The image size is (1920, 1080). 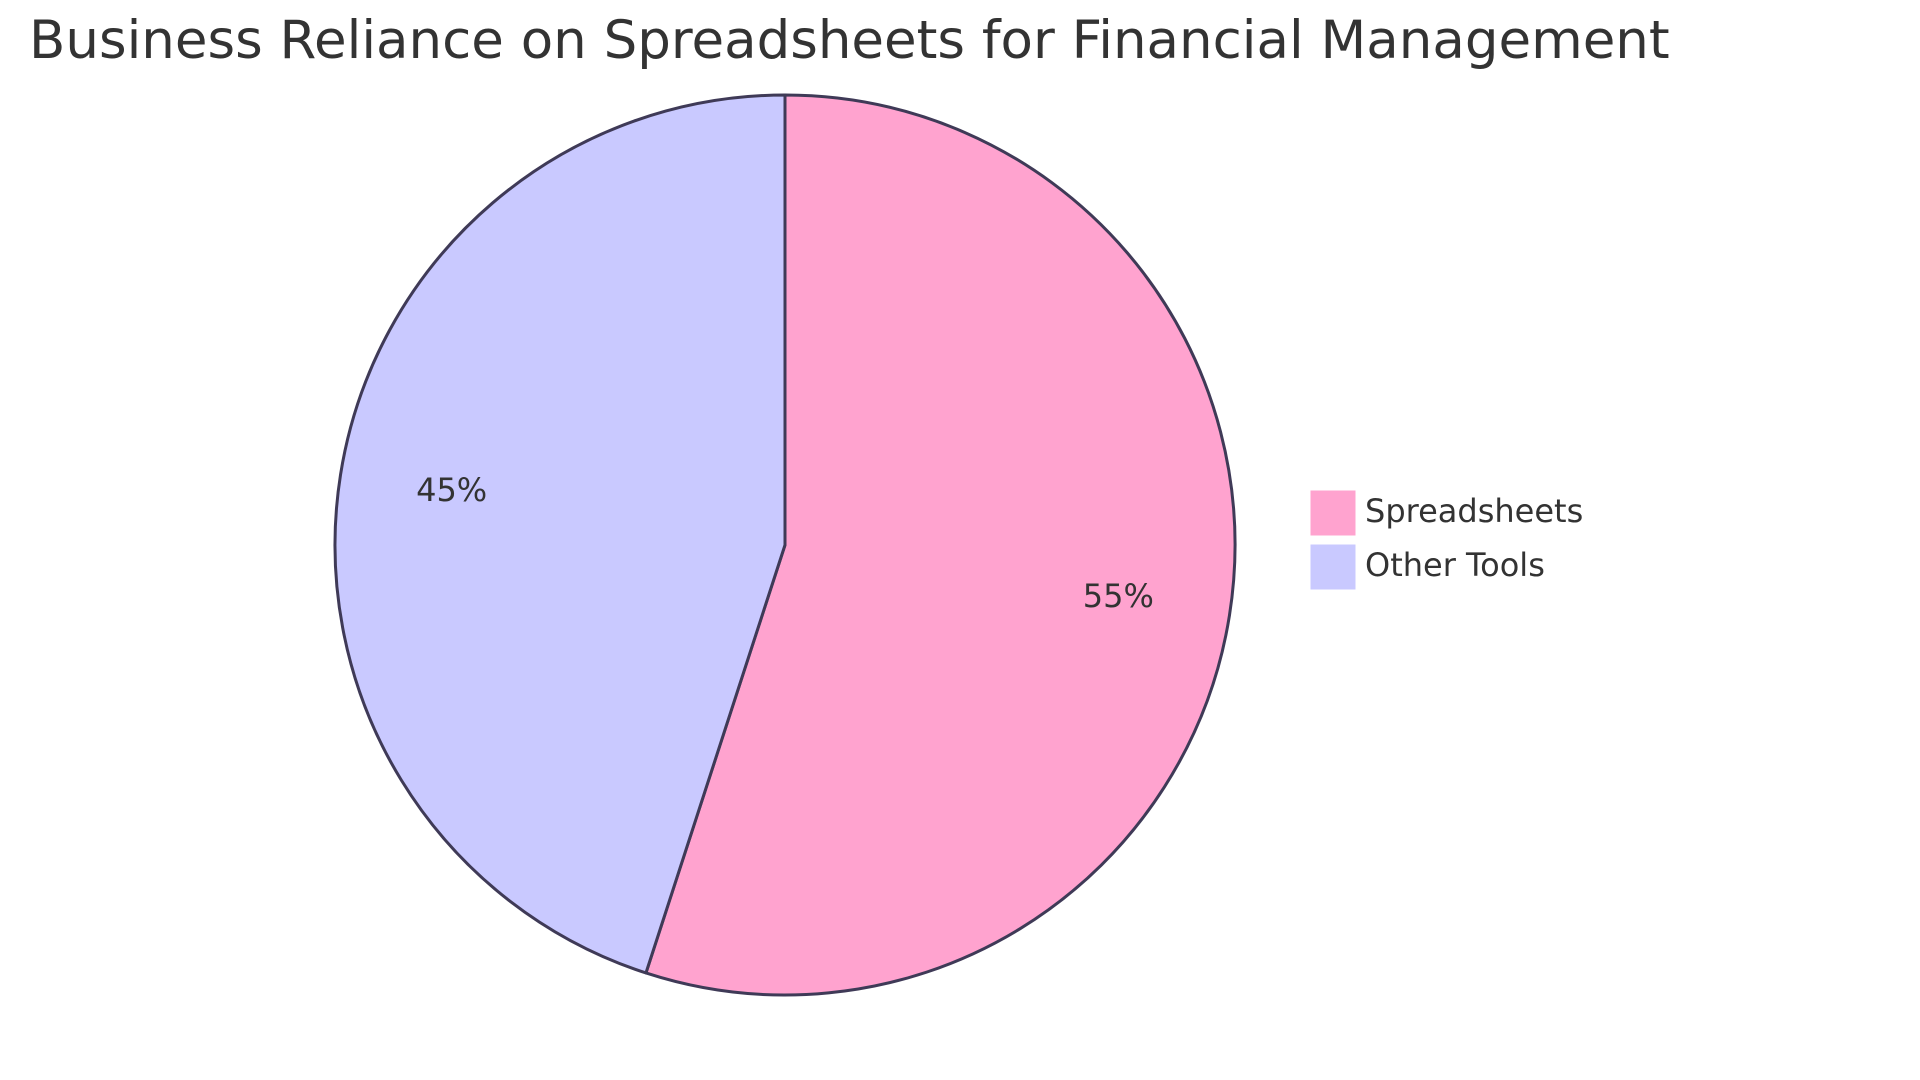 I want to click on slice-label-other-tools: 45%, so click(x=451, y=490).